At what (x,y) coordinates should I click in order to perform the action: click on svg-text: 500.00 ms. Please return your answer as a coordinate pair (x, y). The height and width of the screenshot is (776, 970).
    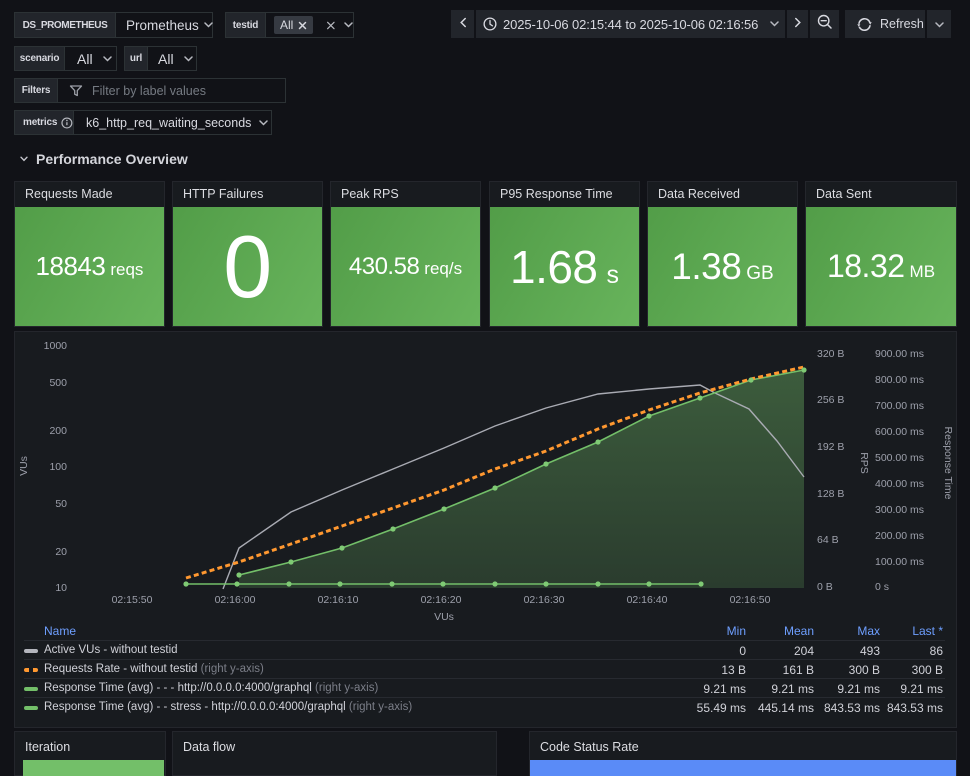
    Looking at the image, I should click on (899, 458).